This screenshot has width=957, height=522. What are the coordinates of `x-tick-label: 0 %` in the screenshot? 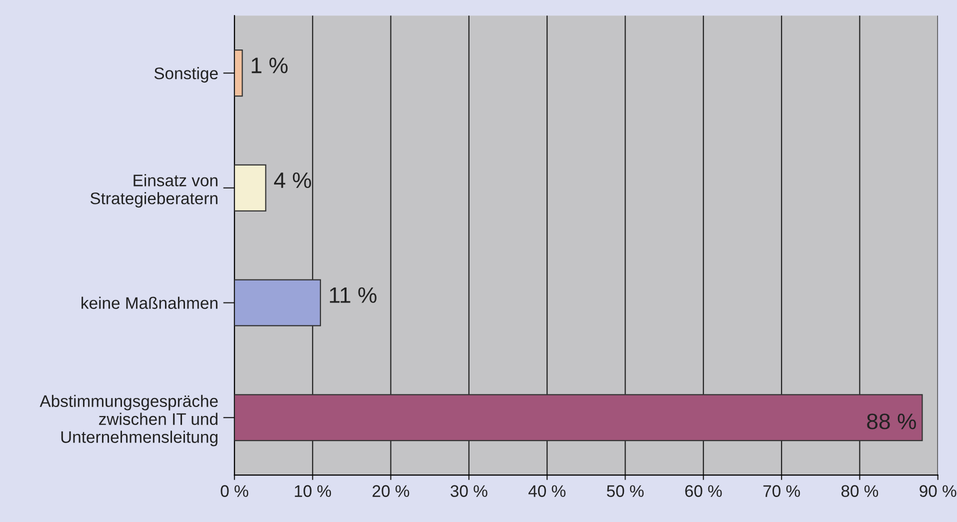 It's located at (234, 491).